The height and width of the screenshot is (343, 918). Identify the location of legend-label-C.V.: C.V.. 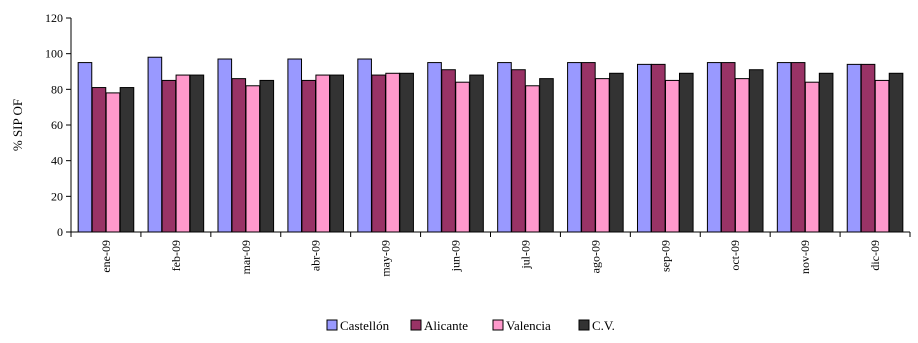
(603, 325).